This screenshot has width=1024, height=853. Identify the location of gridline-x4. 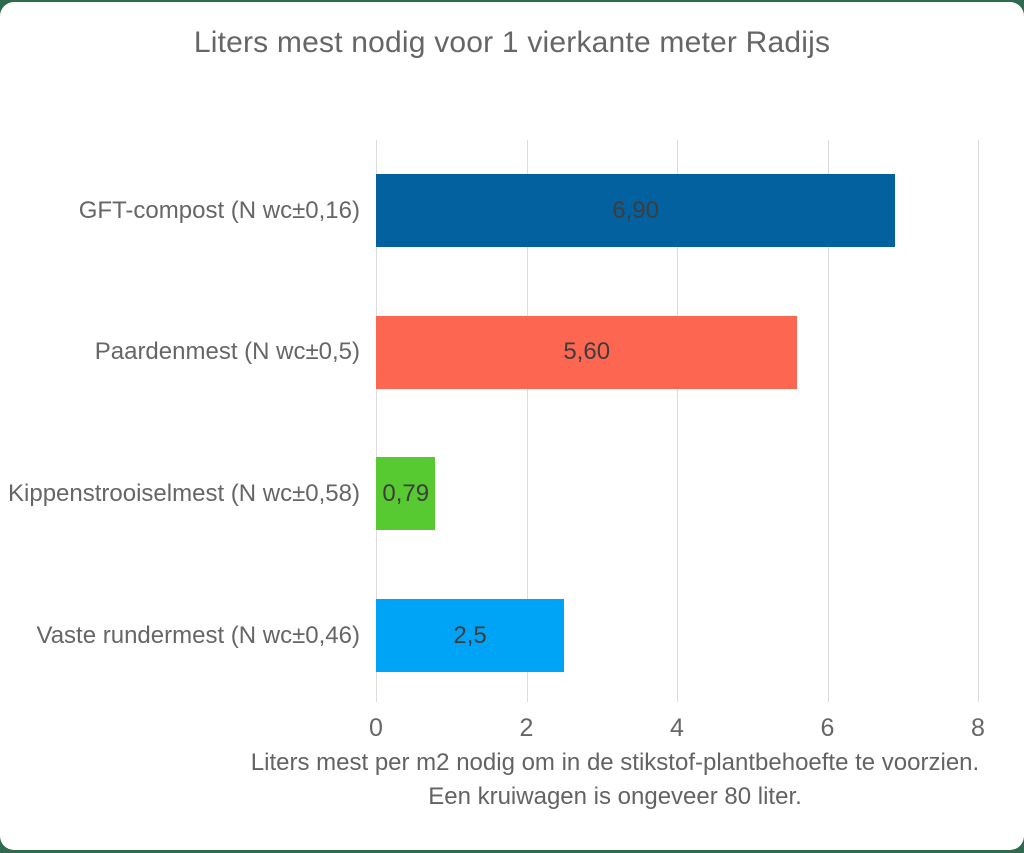
(677, 421).